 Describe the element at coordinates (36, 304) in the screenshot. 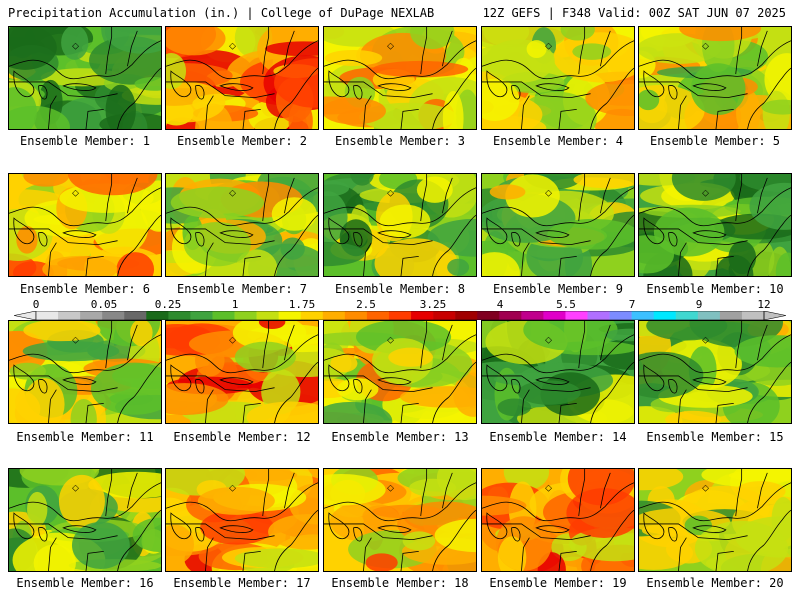

I see `scale-tick-label: 0` at that location.